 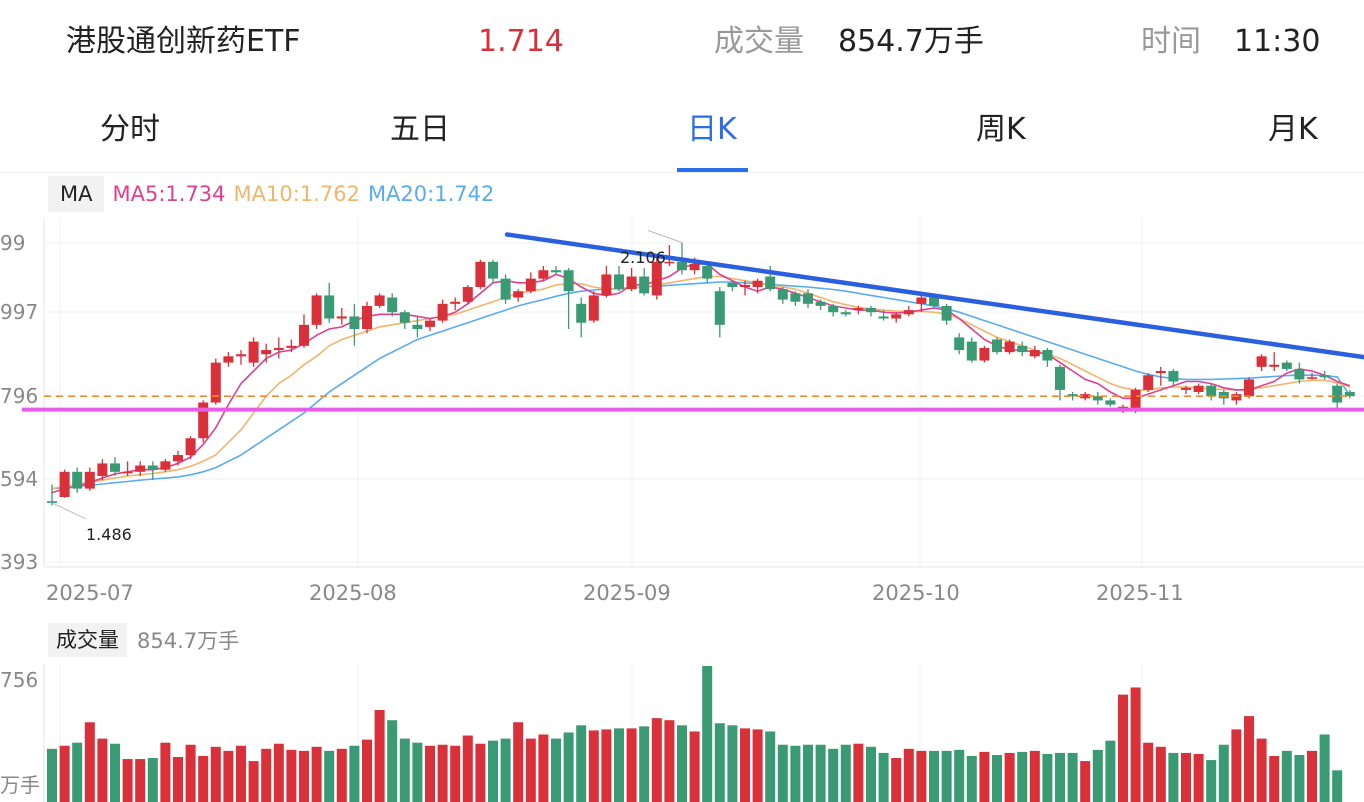 What do you see at coordinates (143, 640) in the screenshot?
I see `volume-legend: 成交量 854.7万手` at bounding box center [143, 640].